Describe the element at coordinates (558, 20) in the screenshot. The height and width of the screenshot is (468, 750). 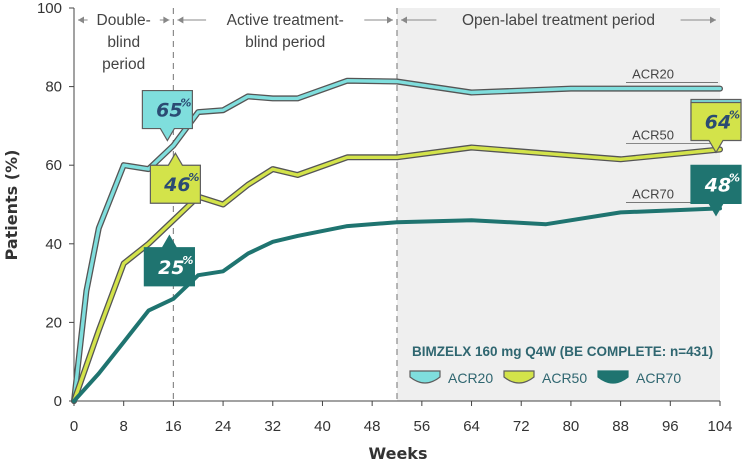
I see `period-label-2-line-0: Open-label treatment period` at that location.